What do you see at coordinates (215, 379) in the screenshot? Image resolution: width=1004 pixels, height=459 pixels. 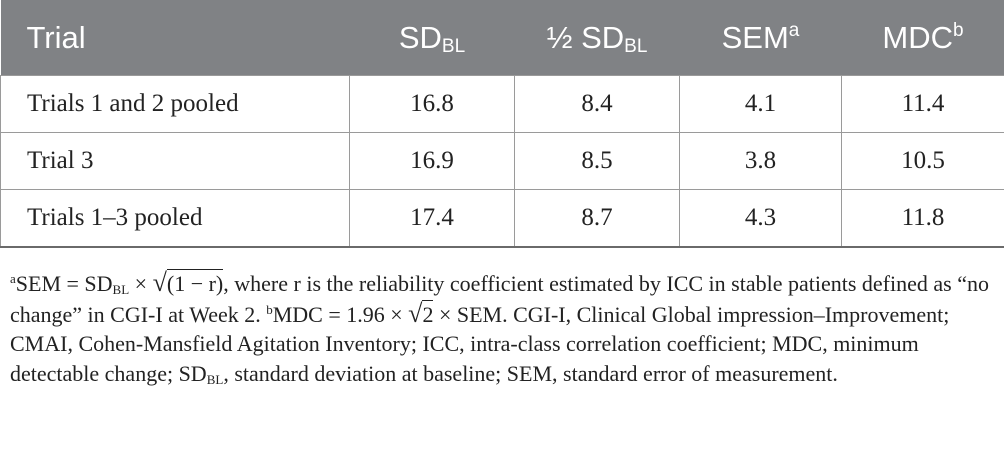 I see `footnote-b-subscript: BL` at bounding box center [215, 379].